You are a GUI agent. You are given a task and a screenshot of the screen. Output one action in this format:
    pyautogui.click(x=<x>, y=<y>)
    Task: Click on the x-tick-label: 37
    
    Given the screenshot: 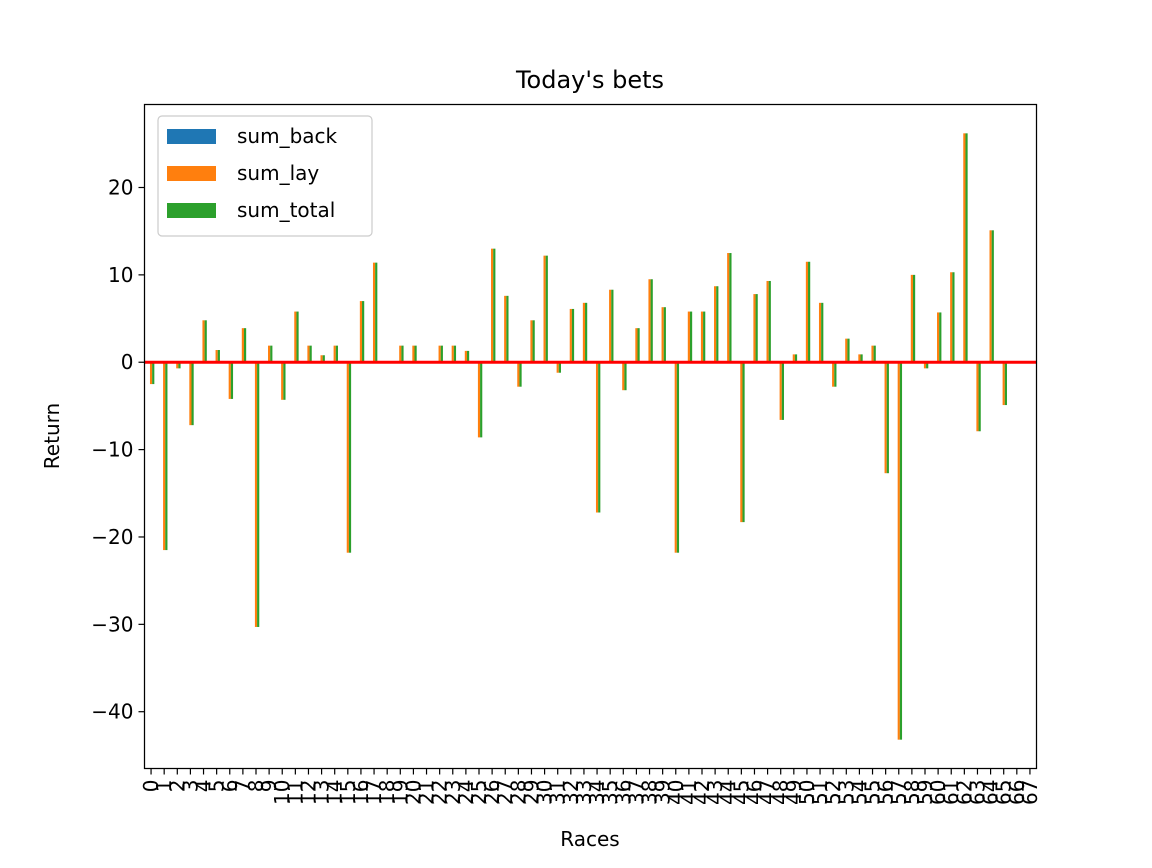 What is the action you would take?
    pyautogui.click(x=636, y=792)
    